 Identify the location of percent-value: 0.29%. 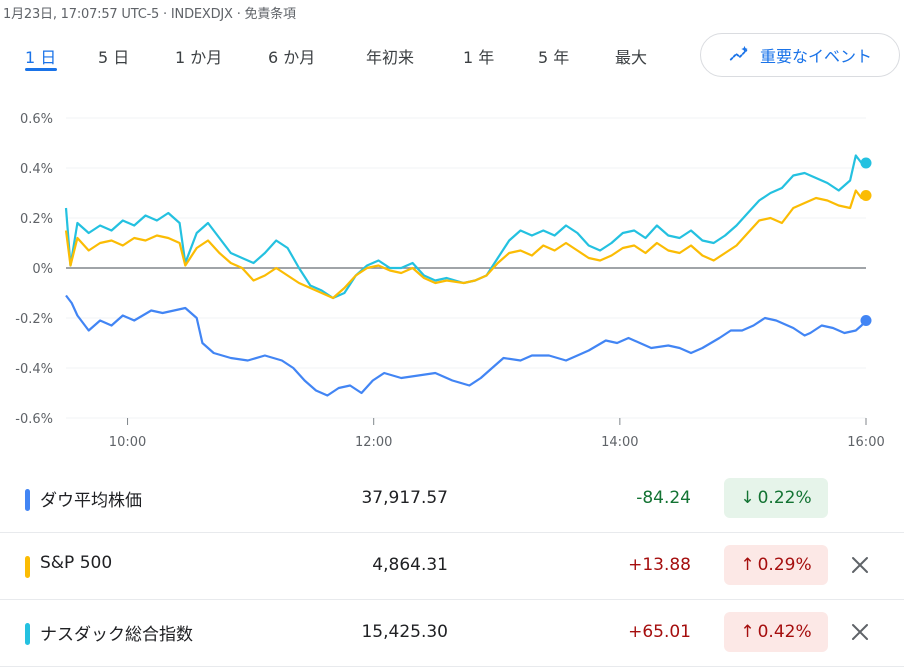
(784, 565).